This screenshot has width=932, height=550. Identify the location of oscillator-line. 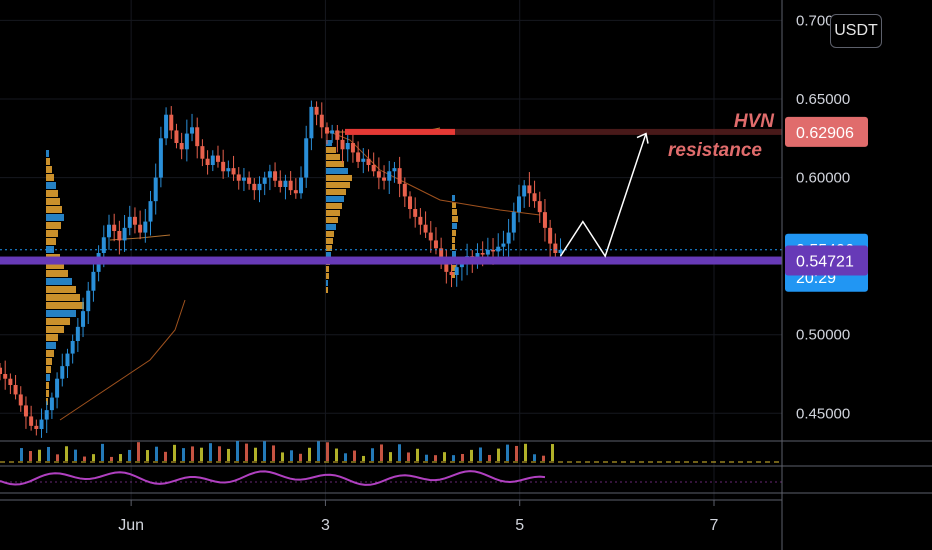
(273, 478).